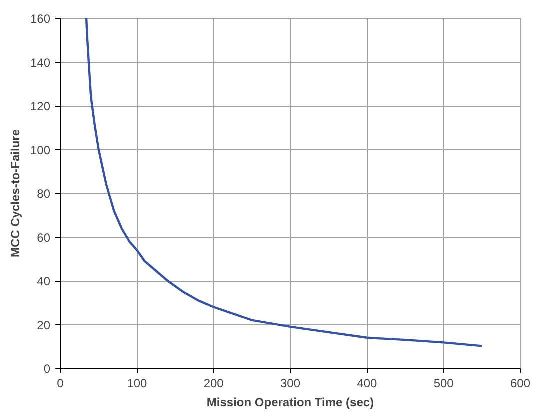 This screenshot has height=412, width=540. Describe the element at coordinates (214, 383) in the screenshot. I see `x-tick-label: 200` at that location.